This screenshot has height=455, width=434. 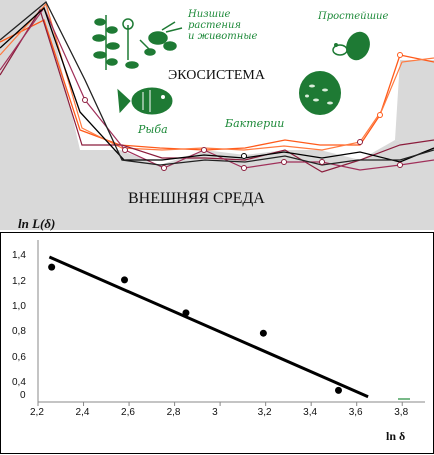 What do you see at coordinates (23, 395) in the screenshot?
I see `y-tick-label: 0` at bounding box center [23, 395].